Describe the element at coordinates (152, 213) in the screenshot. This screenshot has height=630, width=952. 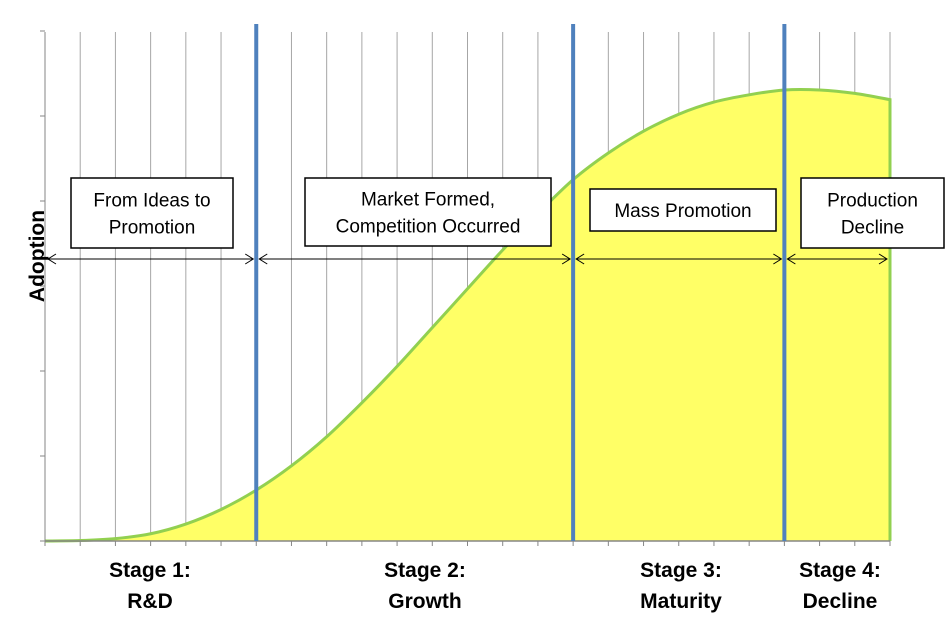
I see `annotation-box: From Ideas to Promotion` at that location.